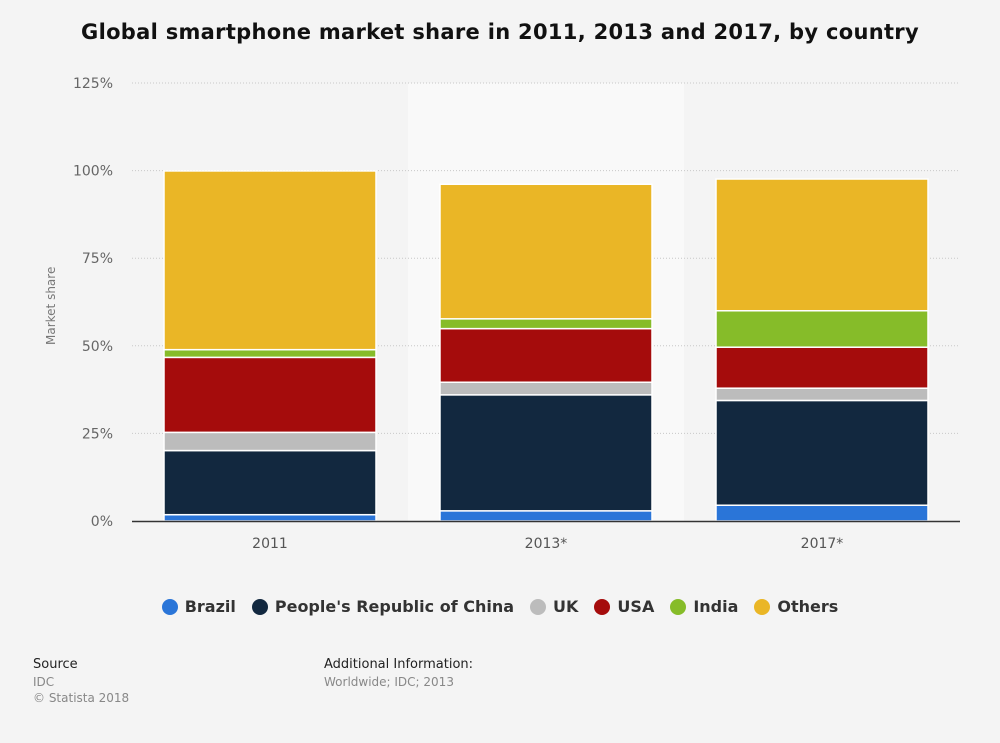 The image size is (1000, 743). What do you see at coordinates (822, 544) in the screenshot?
I see `x-tick-label: 2017*` at bounding box center [822, 544].